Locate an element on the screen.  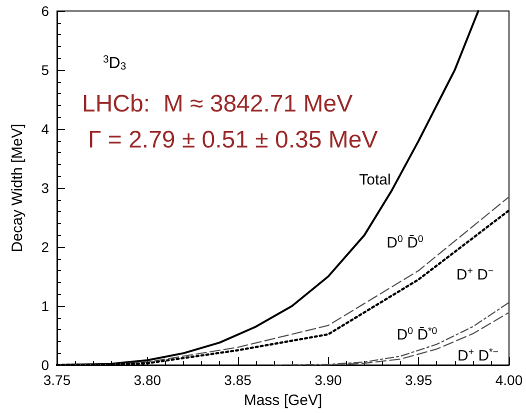
y-tick-label: 1 is located at coordinates (45, 306).